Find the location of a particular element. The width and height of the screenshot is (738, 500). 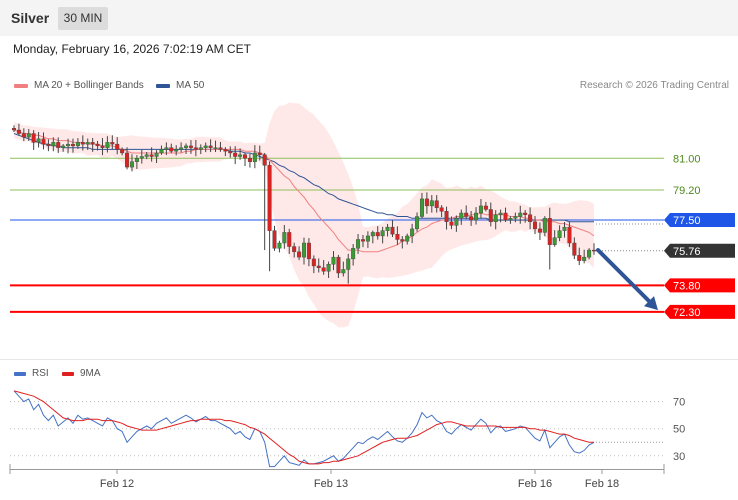

legend-swatch-ma20 is located at coordinates (21, 85).